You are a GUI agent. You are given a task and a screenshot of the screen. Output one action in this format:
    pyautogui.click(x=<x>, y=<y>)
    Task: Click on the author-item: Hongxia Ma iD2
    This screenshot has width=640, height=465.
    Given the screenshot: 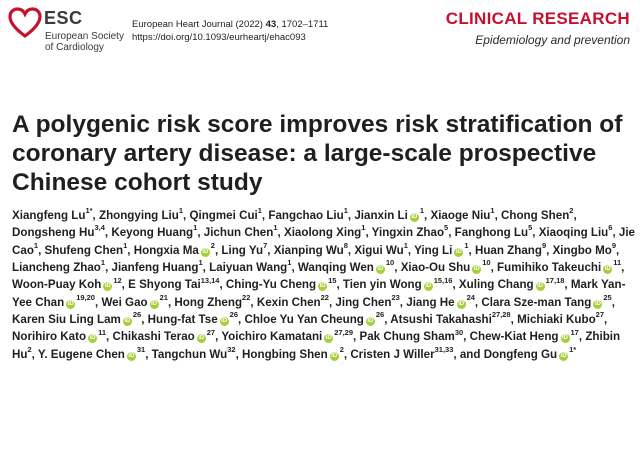 What is the action you would take?
    pyautogui.click(x=174, y=249)
    